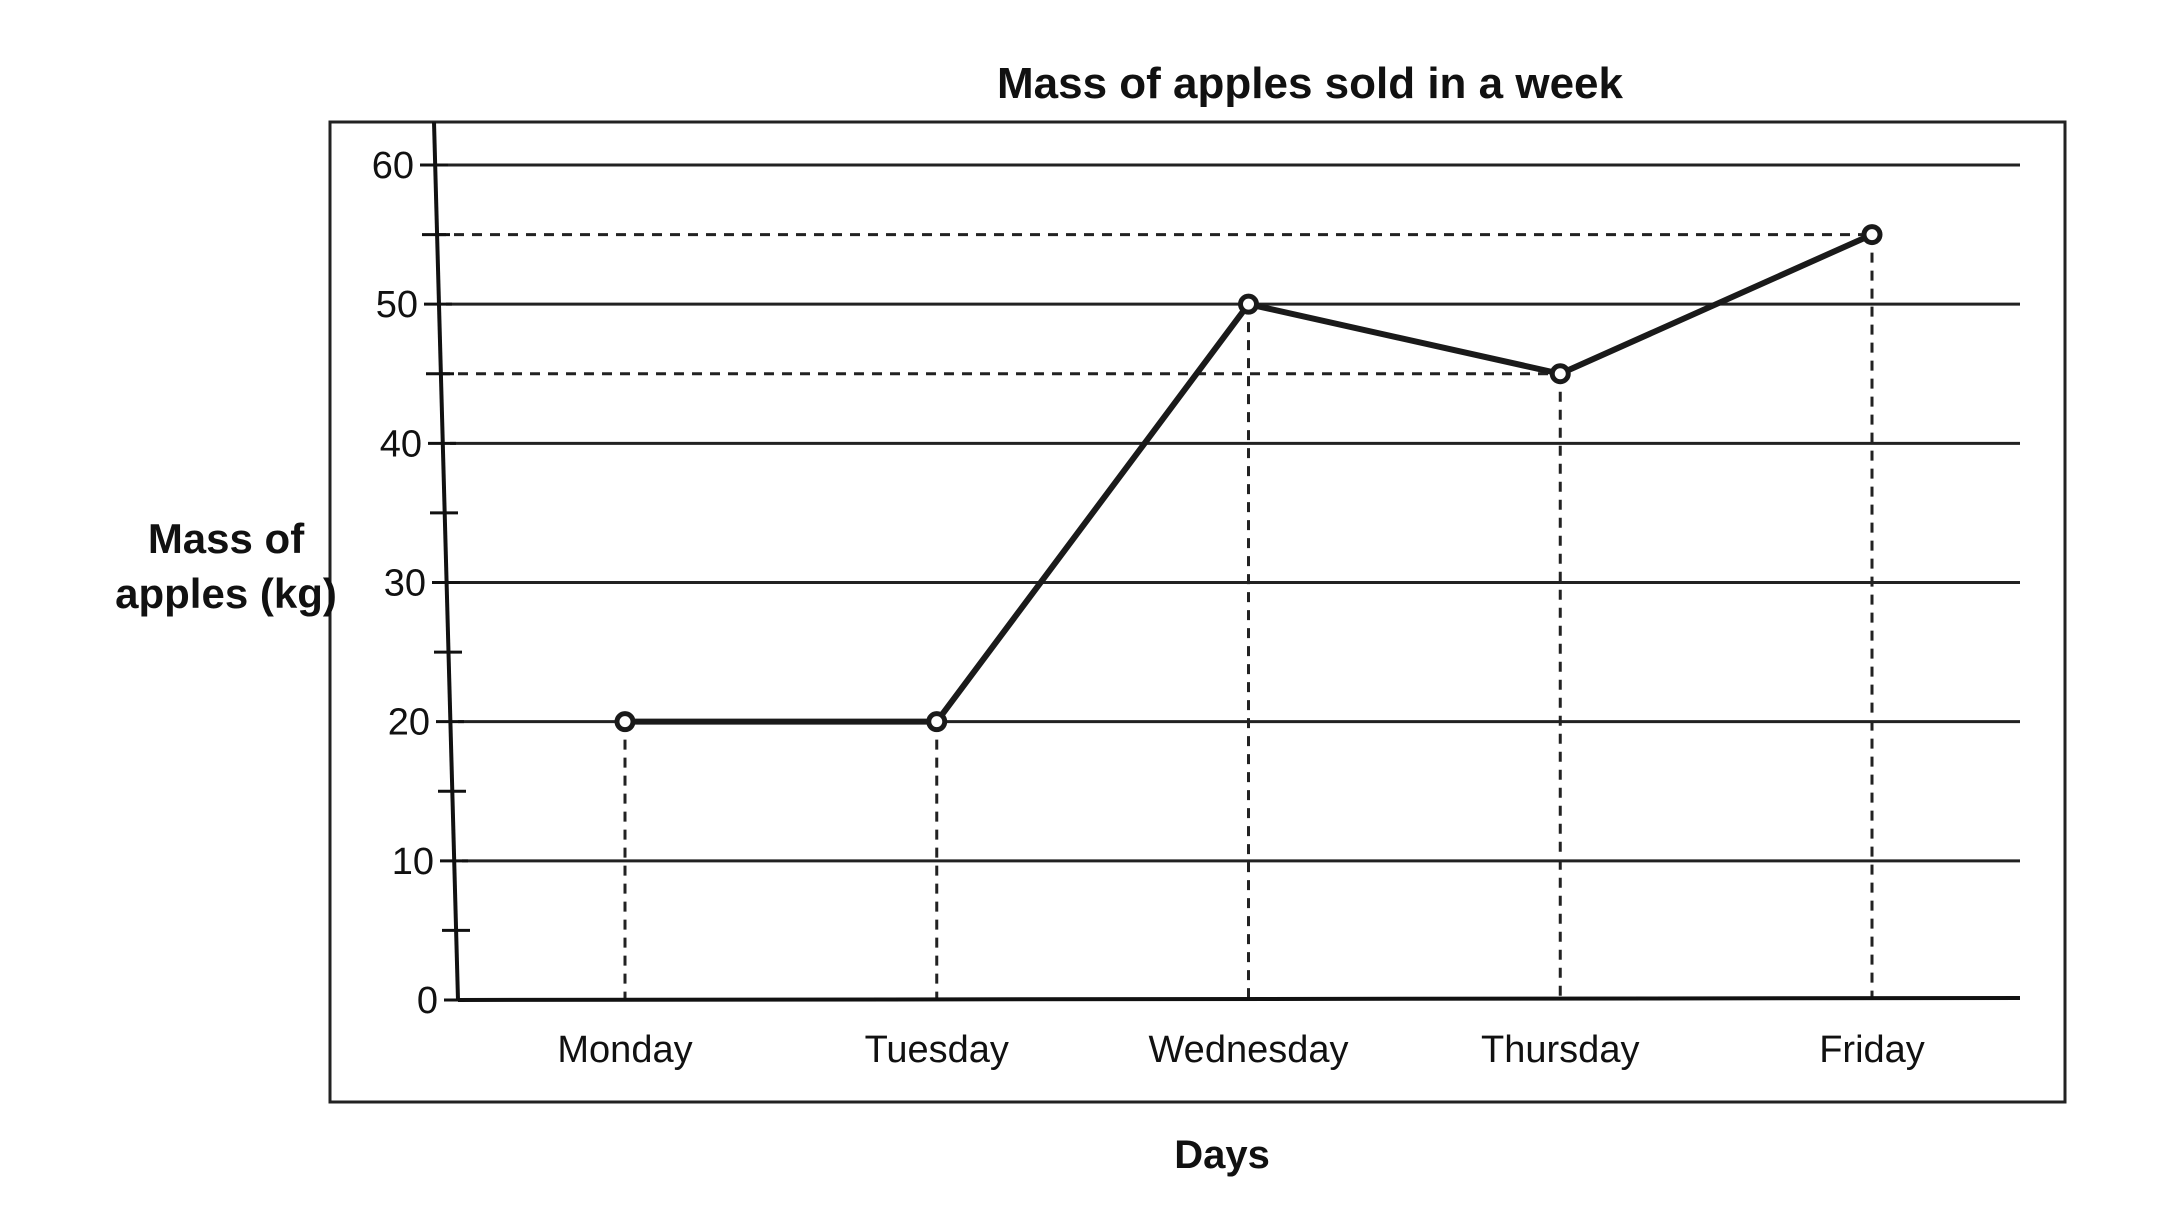 Image resolution: width=2159 pixels, height=1227 pixels. I want to click on x-category-label: Monday, so click(624, 1050).